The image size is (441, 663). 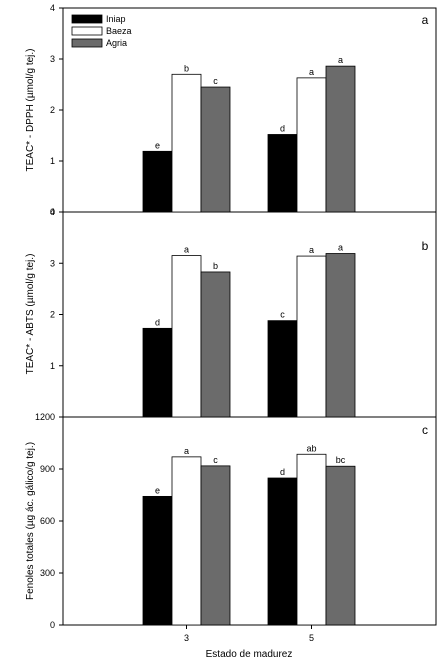 What do you see at coordinates (215, 460) in the screenshot?
I see `panel-c-sig-letter: c` at bounding box center [215, 460].